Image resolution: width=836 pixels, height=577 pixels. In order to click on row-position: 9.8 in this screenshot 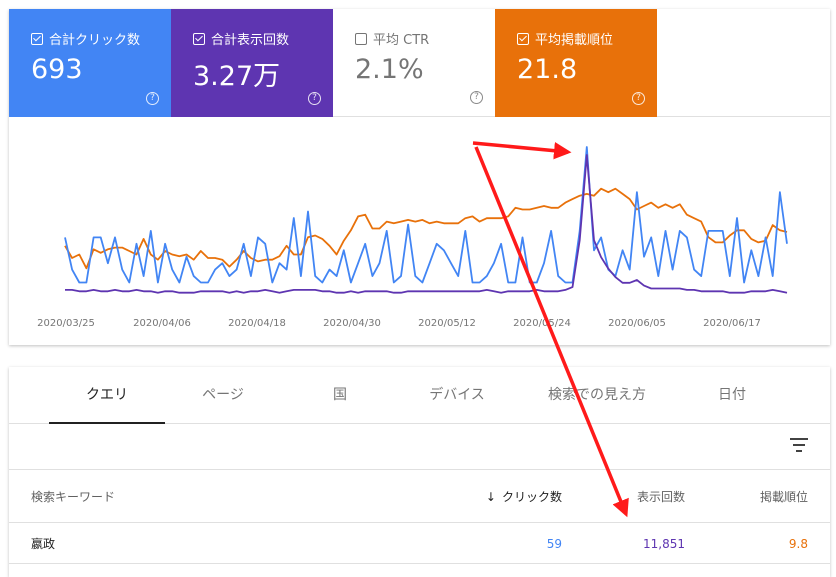, I will do `click(798, 544)`.